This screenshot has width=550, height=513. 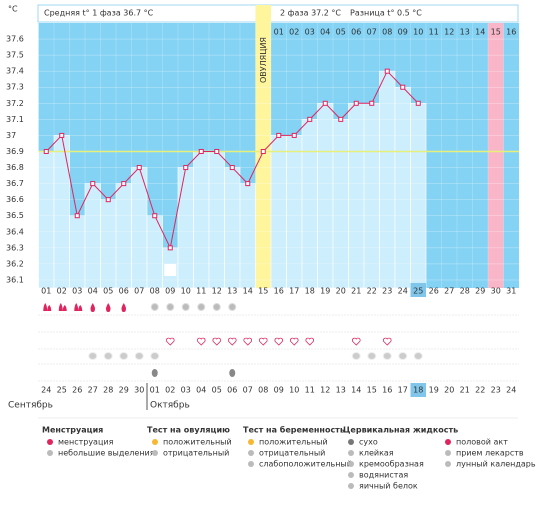 What do you see at coordinates (496, 155) in the screenshot?
I see `marked-column` at bounding box center [496, 155].